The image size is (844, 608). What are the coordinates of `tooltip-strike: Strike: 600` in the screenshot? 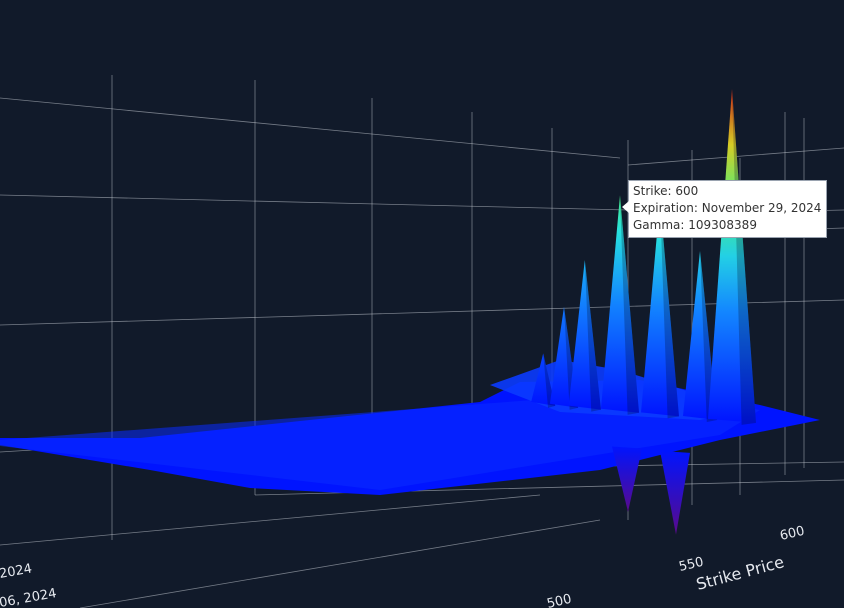 It's located at (666, 191).